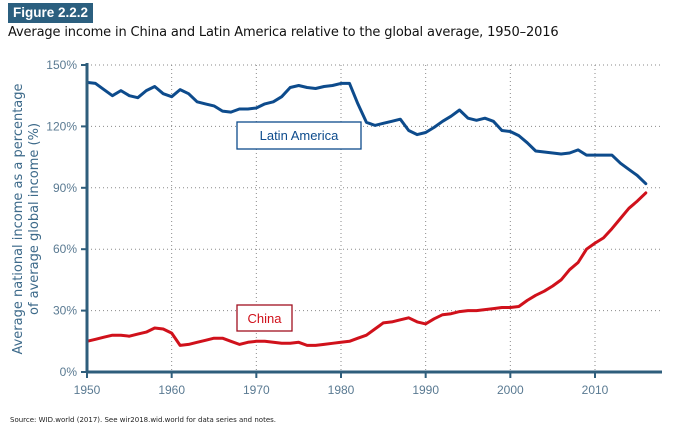 Image resolution: width=676 pixels, height=436 pixels. Describe the element at coordinates (171, 390) in the screenshot. I see `x-tick-label: 1960` at that location.